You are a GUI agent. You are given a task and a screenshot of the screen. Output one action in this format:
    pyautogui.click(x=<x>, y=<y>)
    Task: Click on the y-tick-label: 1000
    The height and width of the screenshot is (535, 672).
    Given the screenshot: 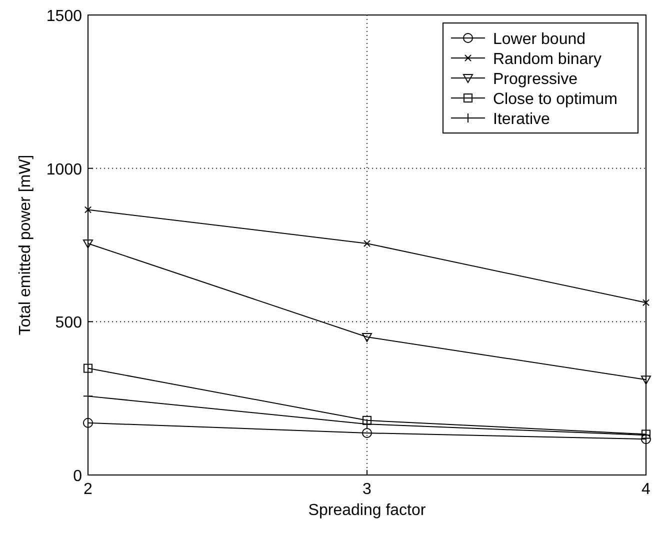 What is the action you would take?
    pyautogui.click(x=64, y=169)
    